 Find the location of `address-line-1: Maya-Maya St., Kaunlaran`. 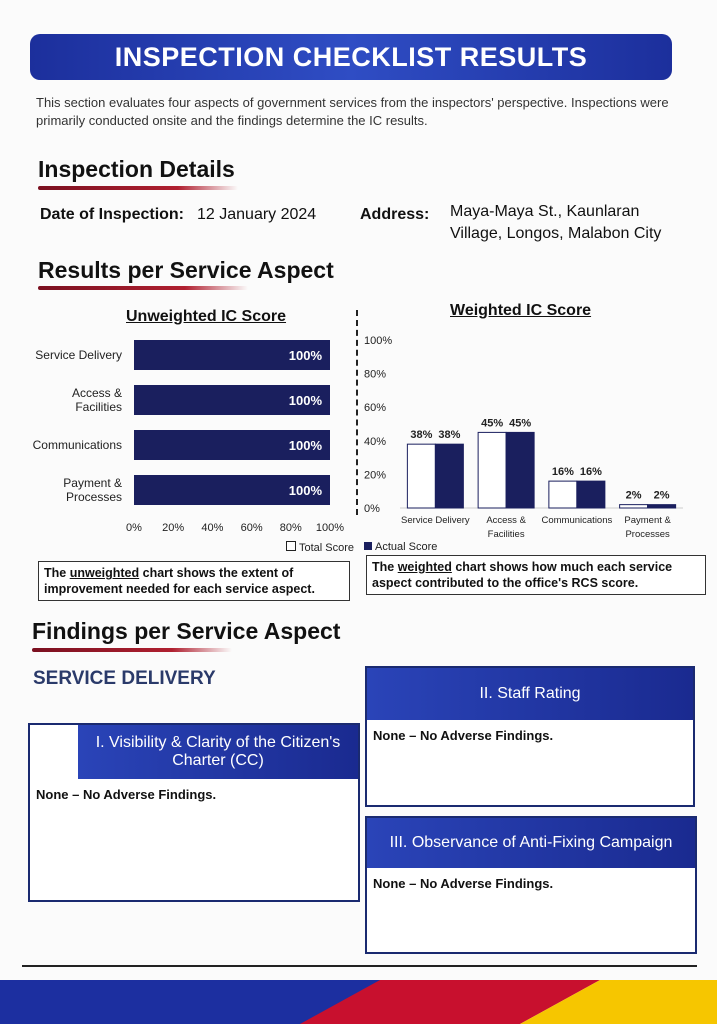

address-line-1: Maya-Maya St., Kaunlaran is located at coordinates (545, 211).